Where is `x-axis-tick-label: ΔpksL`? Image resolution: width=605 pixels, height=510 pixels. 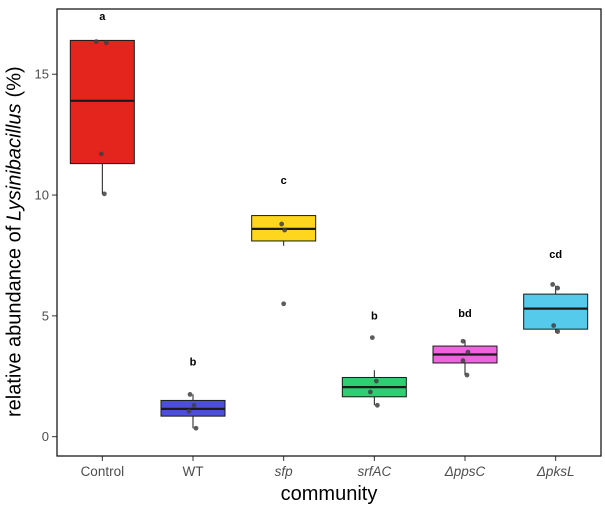 x-axis-tick-label: ΔpksL is located at coordinates (555, 471).